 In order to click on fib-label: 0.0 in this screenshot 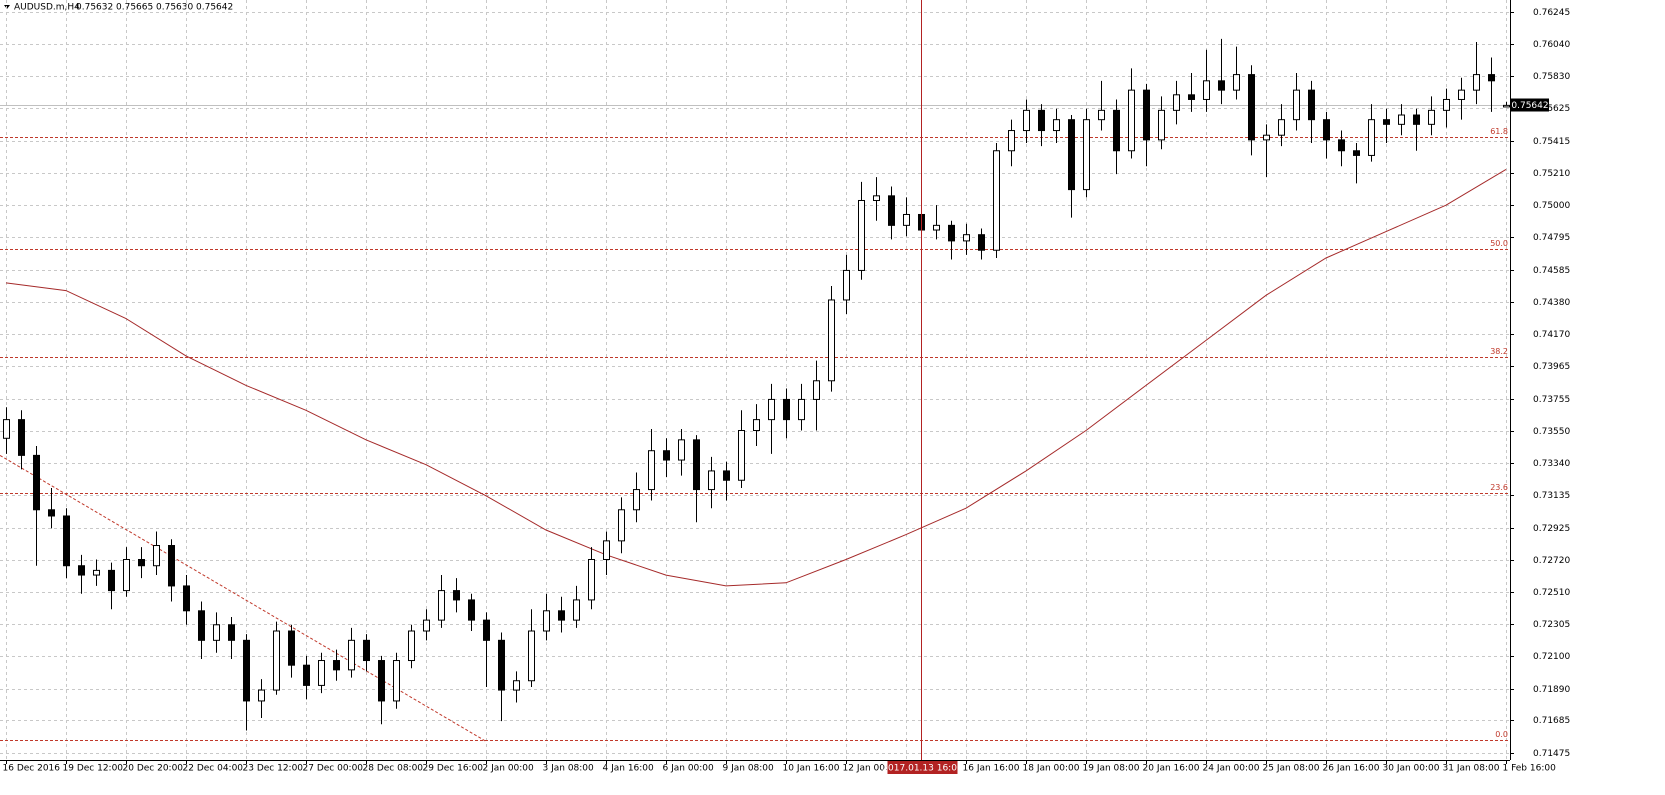, I will do `click(1501, 734)`.